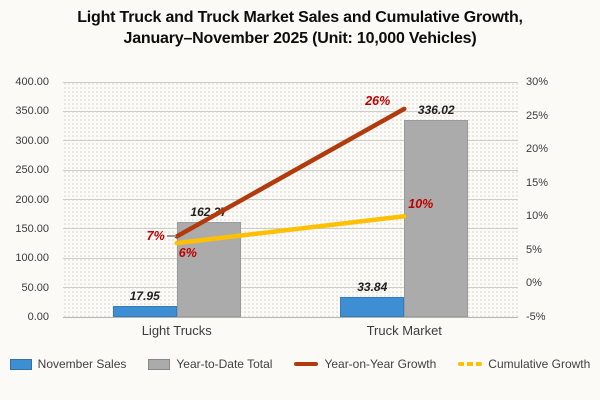 Image resolution: width=600 pixels, height=400 pixels. I want to click on left-axis-tick-label: 400.00, so click(32, 82).